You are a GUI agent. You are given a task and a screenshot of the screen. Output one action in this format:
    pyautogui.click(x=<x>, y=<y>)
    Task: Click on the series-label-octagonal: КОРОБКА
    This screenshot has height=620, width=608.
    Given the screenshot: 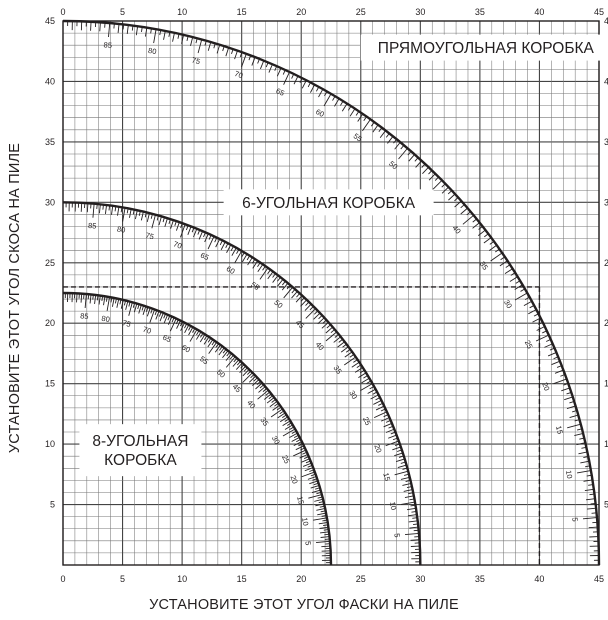 What is the action you would take?
    pyautogui.click(x=140, y=460)
    